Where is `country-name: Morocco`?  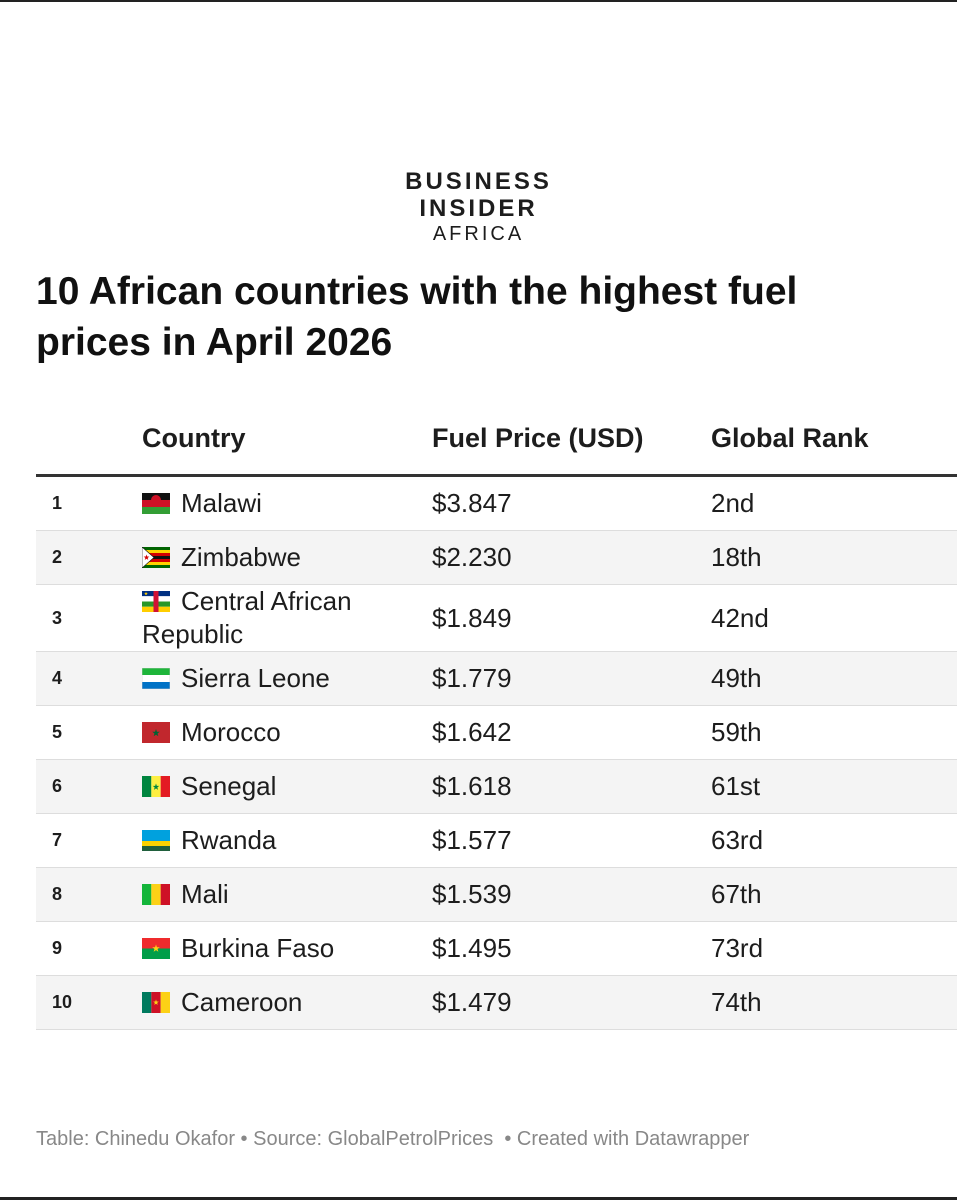
country-name: Morocco is located at coordinates (231, 732).